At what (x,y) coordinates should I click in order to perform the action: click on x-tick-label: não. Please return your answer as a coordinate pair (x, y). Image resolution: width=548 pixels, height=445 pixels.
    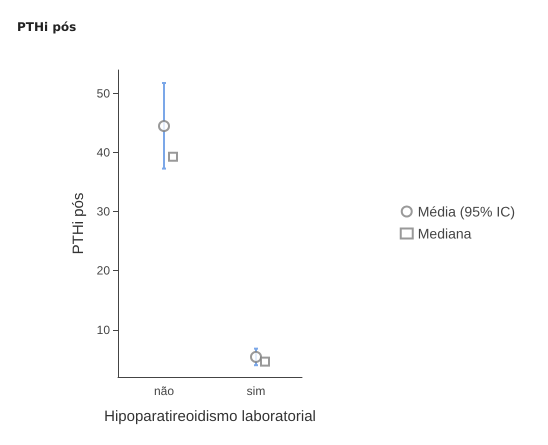
    Looking at the image, I should click on (164, 391).